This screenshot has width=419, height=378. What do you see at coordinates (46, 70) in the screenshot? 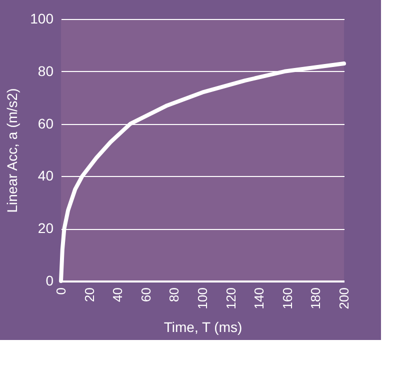
I see `y-tick-label: 80` at bounding box center [46, 70].